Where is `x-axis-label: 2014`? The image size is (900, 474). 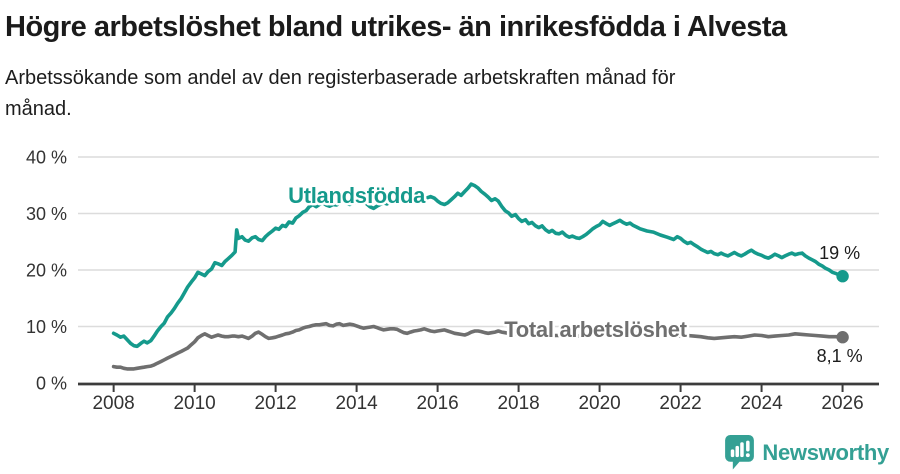
x-axis-label: 2014 is located at coordinates (356, 403).